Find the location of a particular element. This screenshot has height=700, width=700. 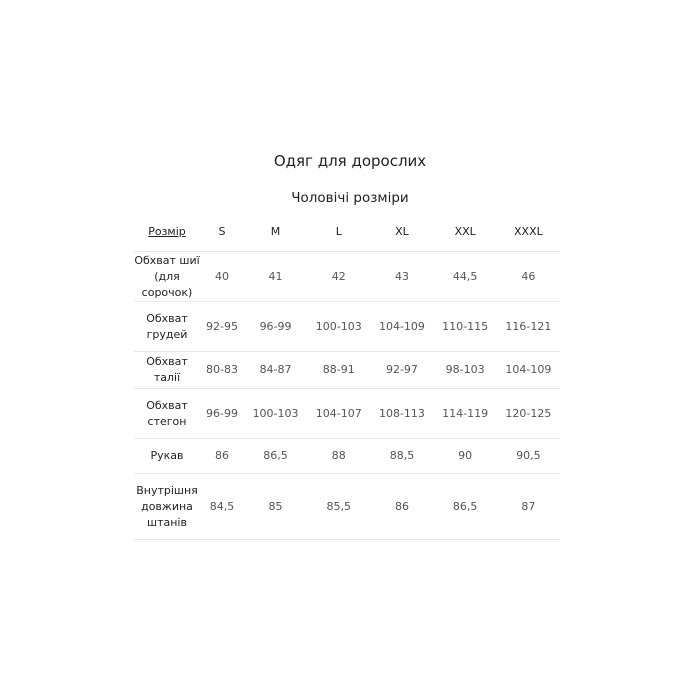

row-label: Внутрішня довжина штанів is located at coordinates (167, 506).